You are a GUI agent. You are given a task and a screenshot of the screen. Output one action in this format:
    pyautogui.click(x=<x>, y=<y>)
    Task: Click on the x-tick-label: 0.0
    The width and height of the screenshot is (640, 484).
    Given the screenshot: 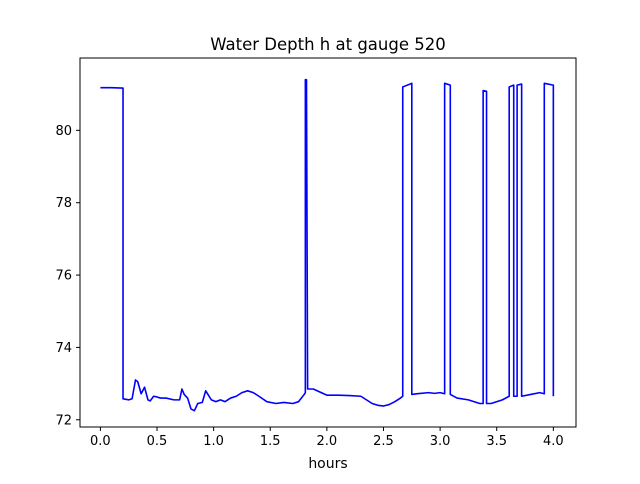 What is the action you would take?
    pyautogui.click(x=100, y=441)
    